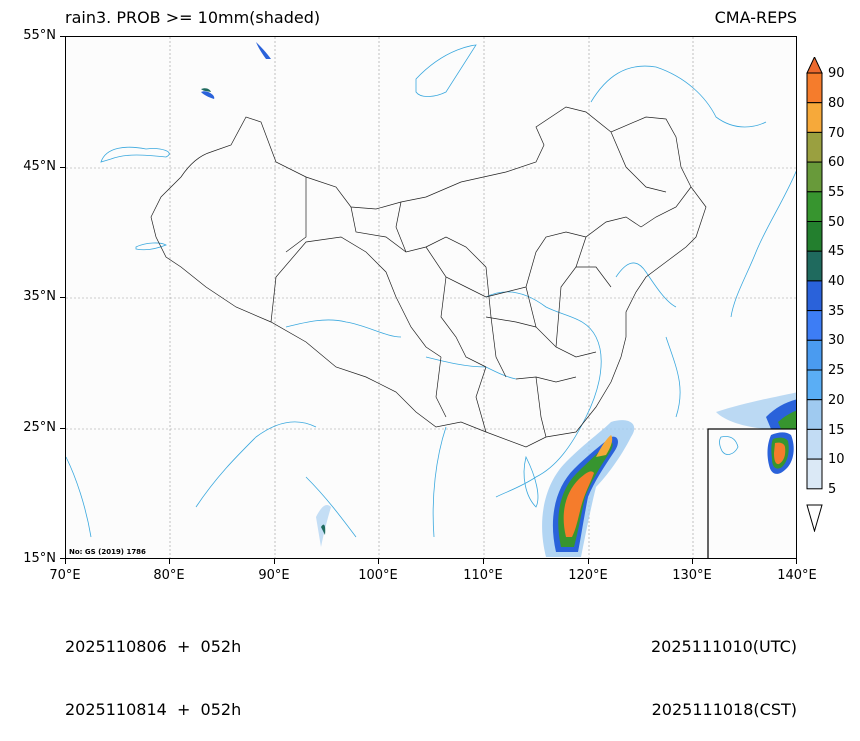 The width and height of the screenshot is (860, 741). I want to click on x-tick-130e: 130°E, so click(692, 575).